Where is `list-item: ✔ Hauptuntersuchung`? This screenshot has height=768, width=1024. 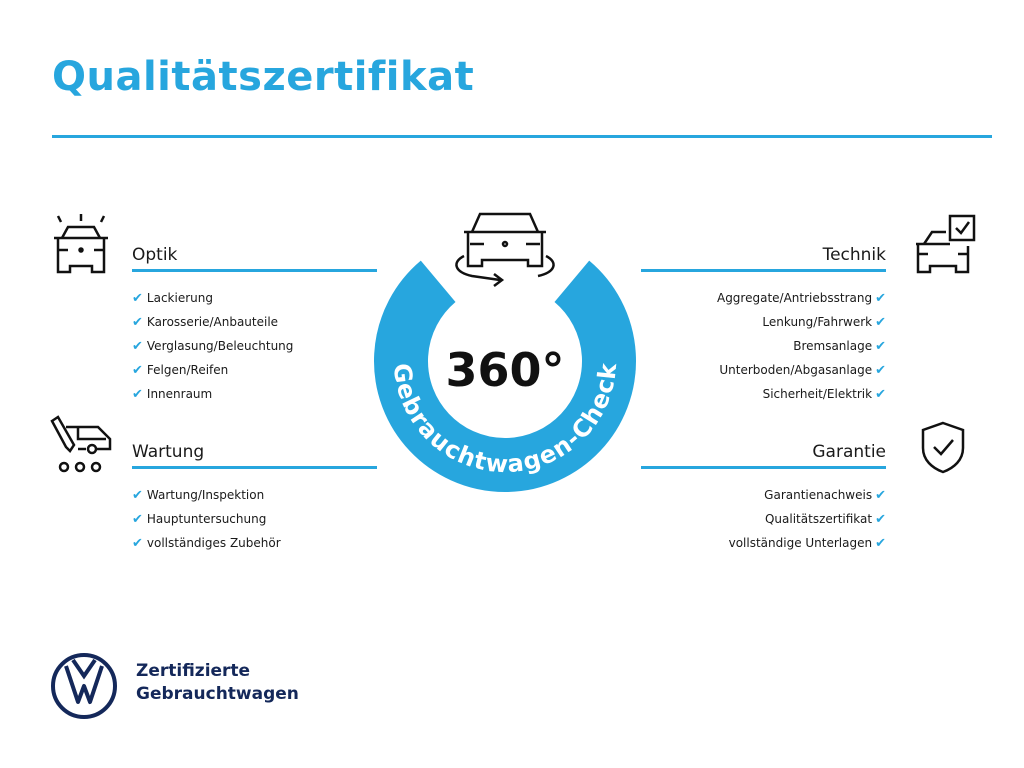
list-item: ✔ Hauptuntersuchung is located at coordinates (199, 519).